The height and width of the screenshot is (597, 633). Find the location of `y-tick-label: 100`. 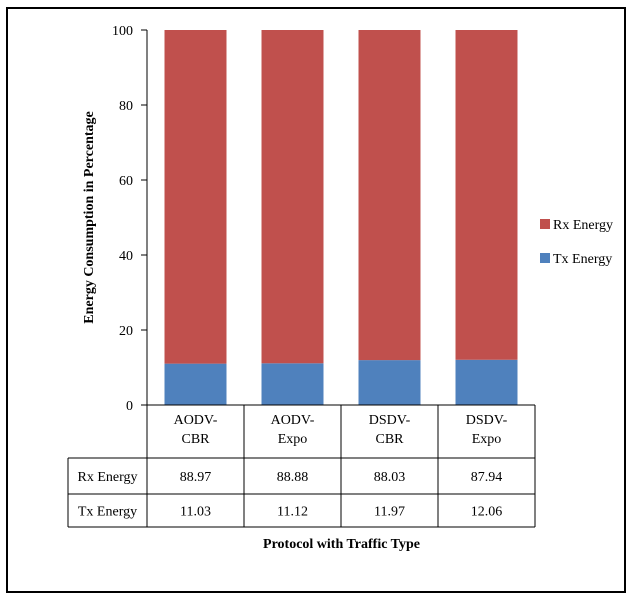

y-tick-label: 100 is located at coordinates (122, 31).